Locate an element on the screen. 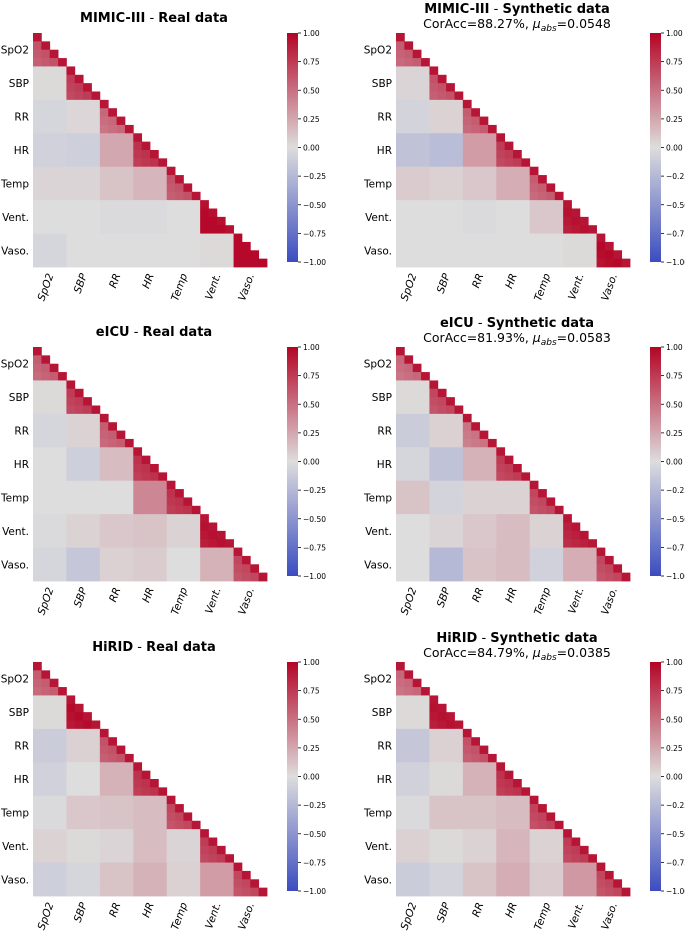 This screenshot has width=685, height=931. y-tick-label: Vent. is located at coordinates (378, 847).